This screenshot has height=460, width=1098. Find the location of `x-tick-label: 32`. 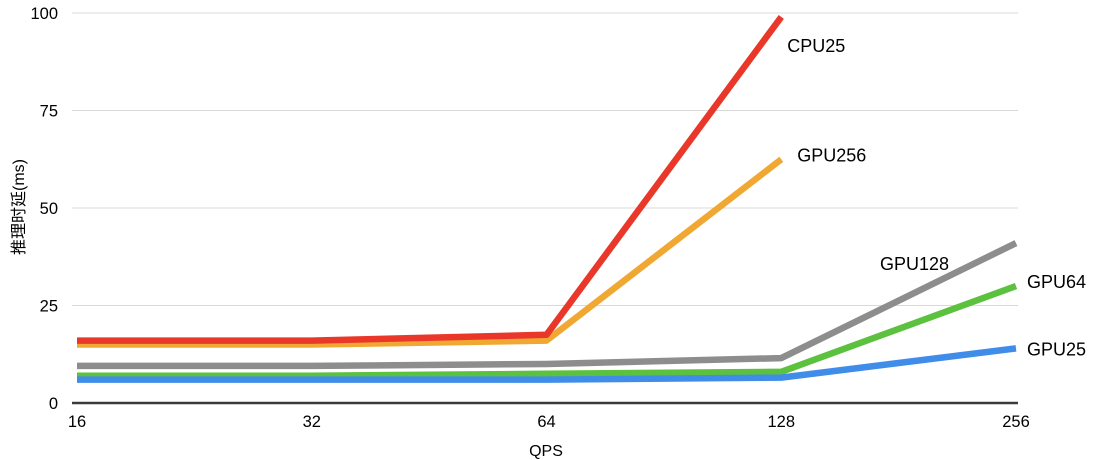

x-tick-label: 32 is located at coordinates (312, 422).